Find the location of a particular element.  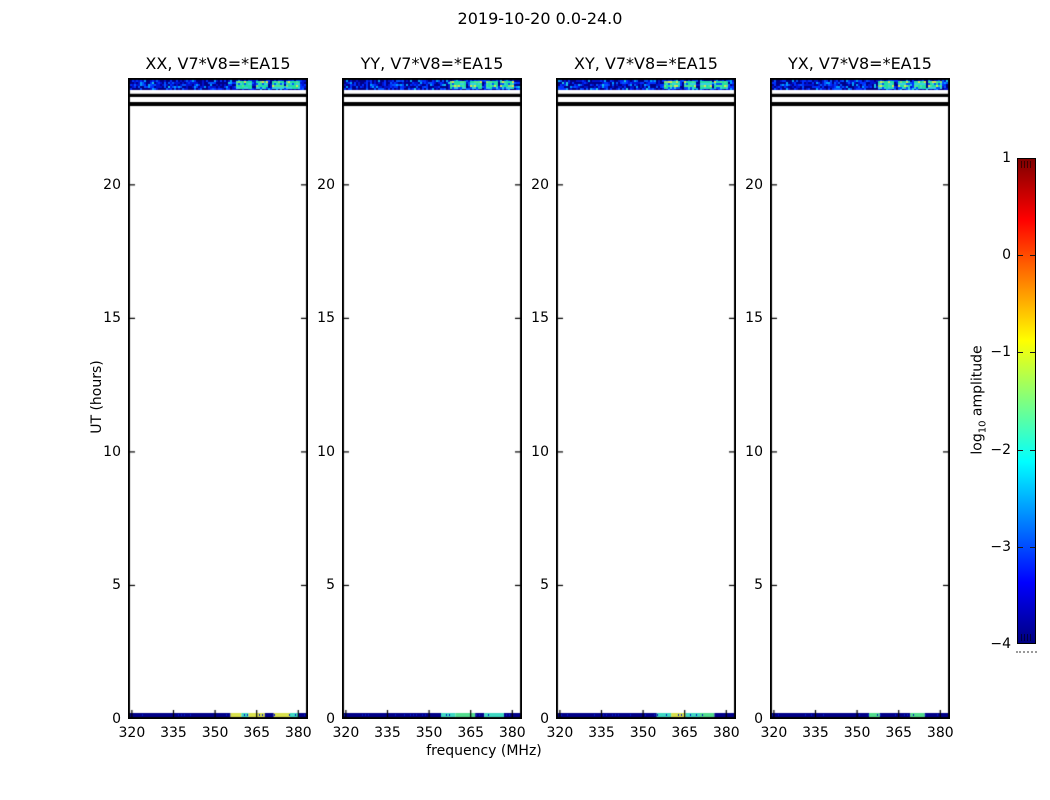

colorbar-underflow-dots-icon is located at coordinates (1026, 652).